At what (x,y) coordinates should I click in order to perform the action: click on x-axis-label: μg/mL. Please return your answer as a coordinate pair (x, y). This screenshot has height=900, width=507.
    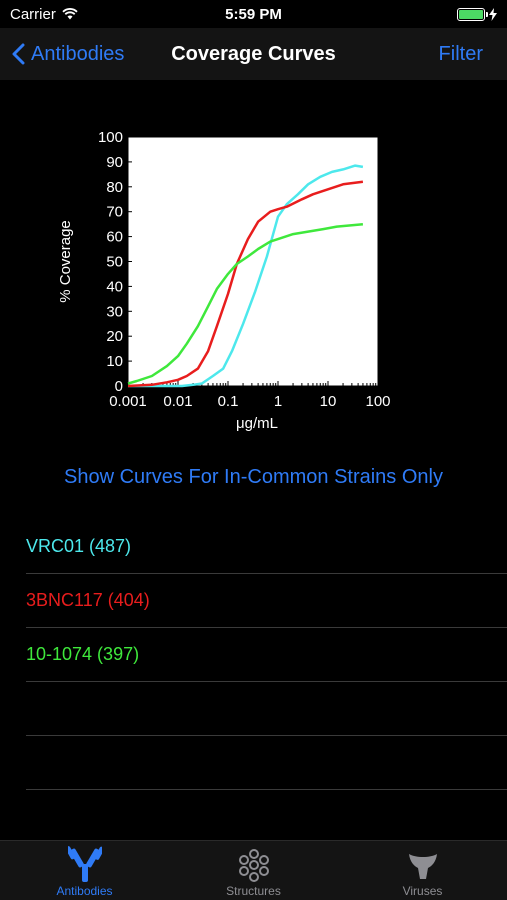
    Looking at the image, I should click on (257, 423).